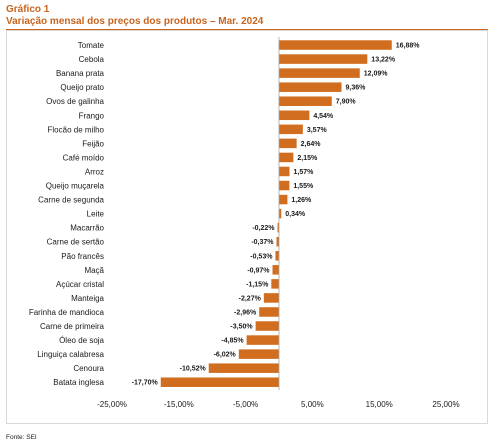 This screenshot has width=494, height=448. I want to click on data-label: -0,53%, so click(261, 256).